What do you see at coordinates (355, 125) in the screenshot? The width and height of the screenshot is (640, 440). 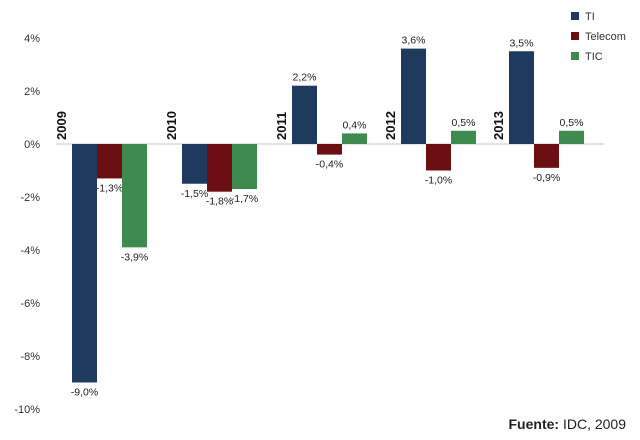 I see `data-label-tic-2011: 0,4%` at bounding box center [355, 125].